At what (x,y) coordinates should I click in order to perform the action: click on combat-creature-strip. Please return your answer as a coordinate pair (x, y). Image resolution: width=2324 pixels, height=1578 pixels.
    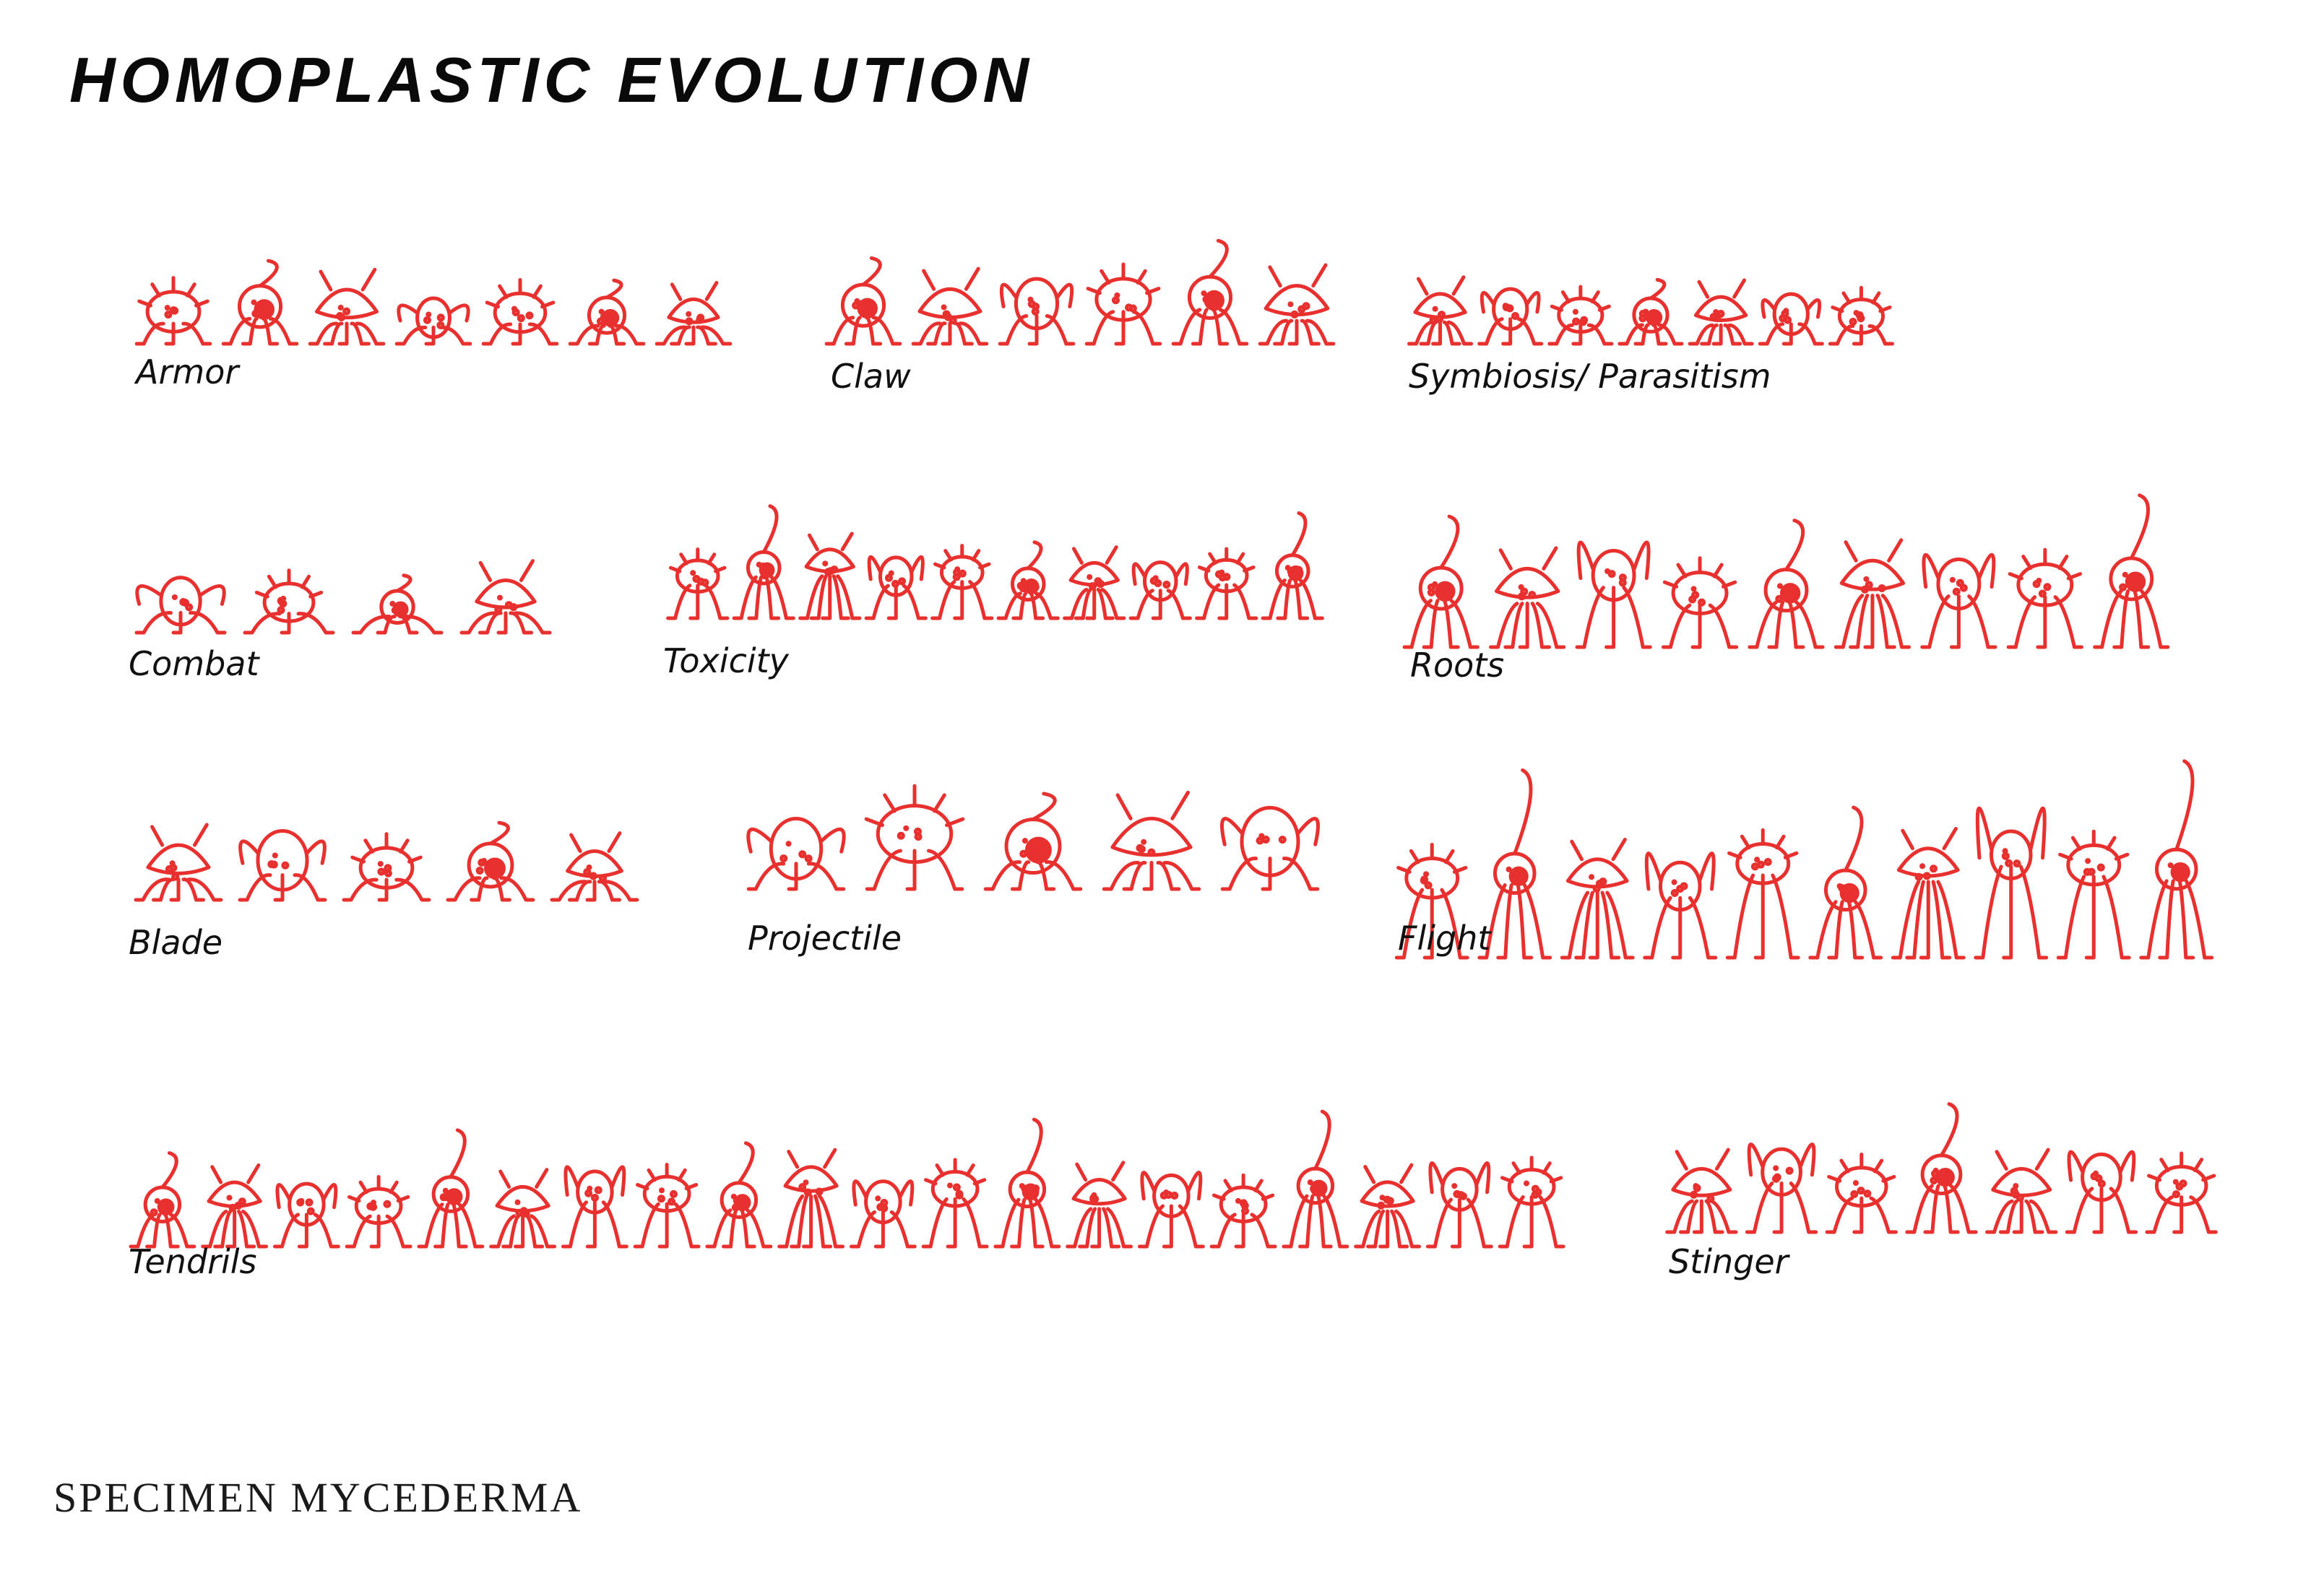
    Looking at the image, I should click on (343, 592).